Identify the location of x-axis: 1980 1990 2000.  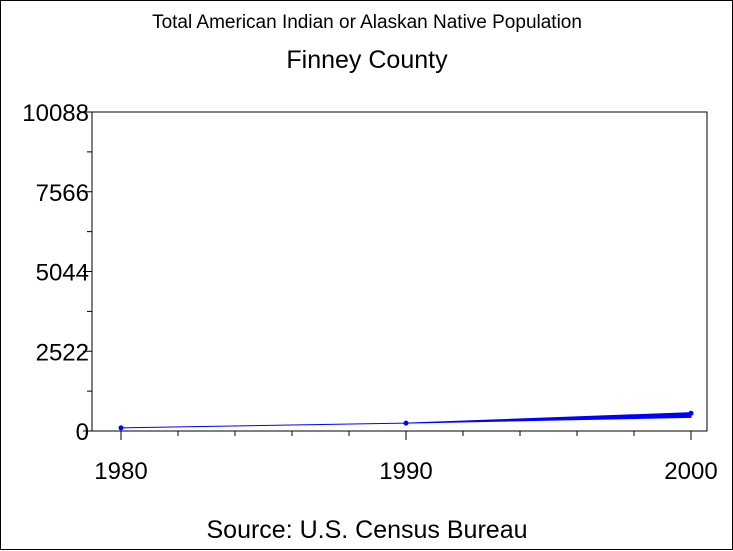
(406, 458).